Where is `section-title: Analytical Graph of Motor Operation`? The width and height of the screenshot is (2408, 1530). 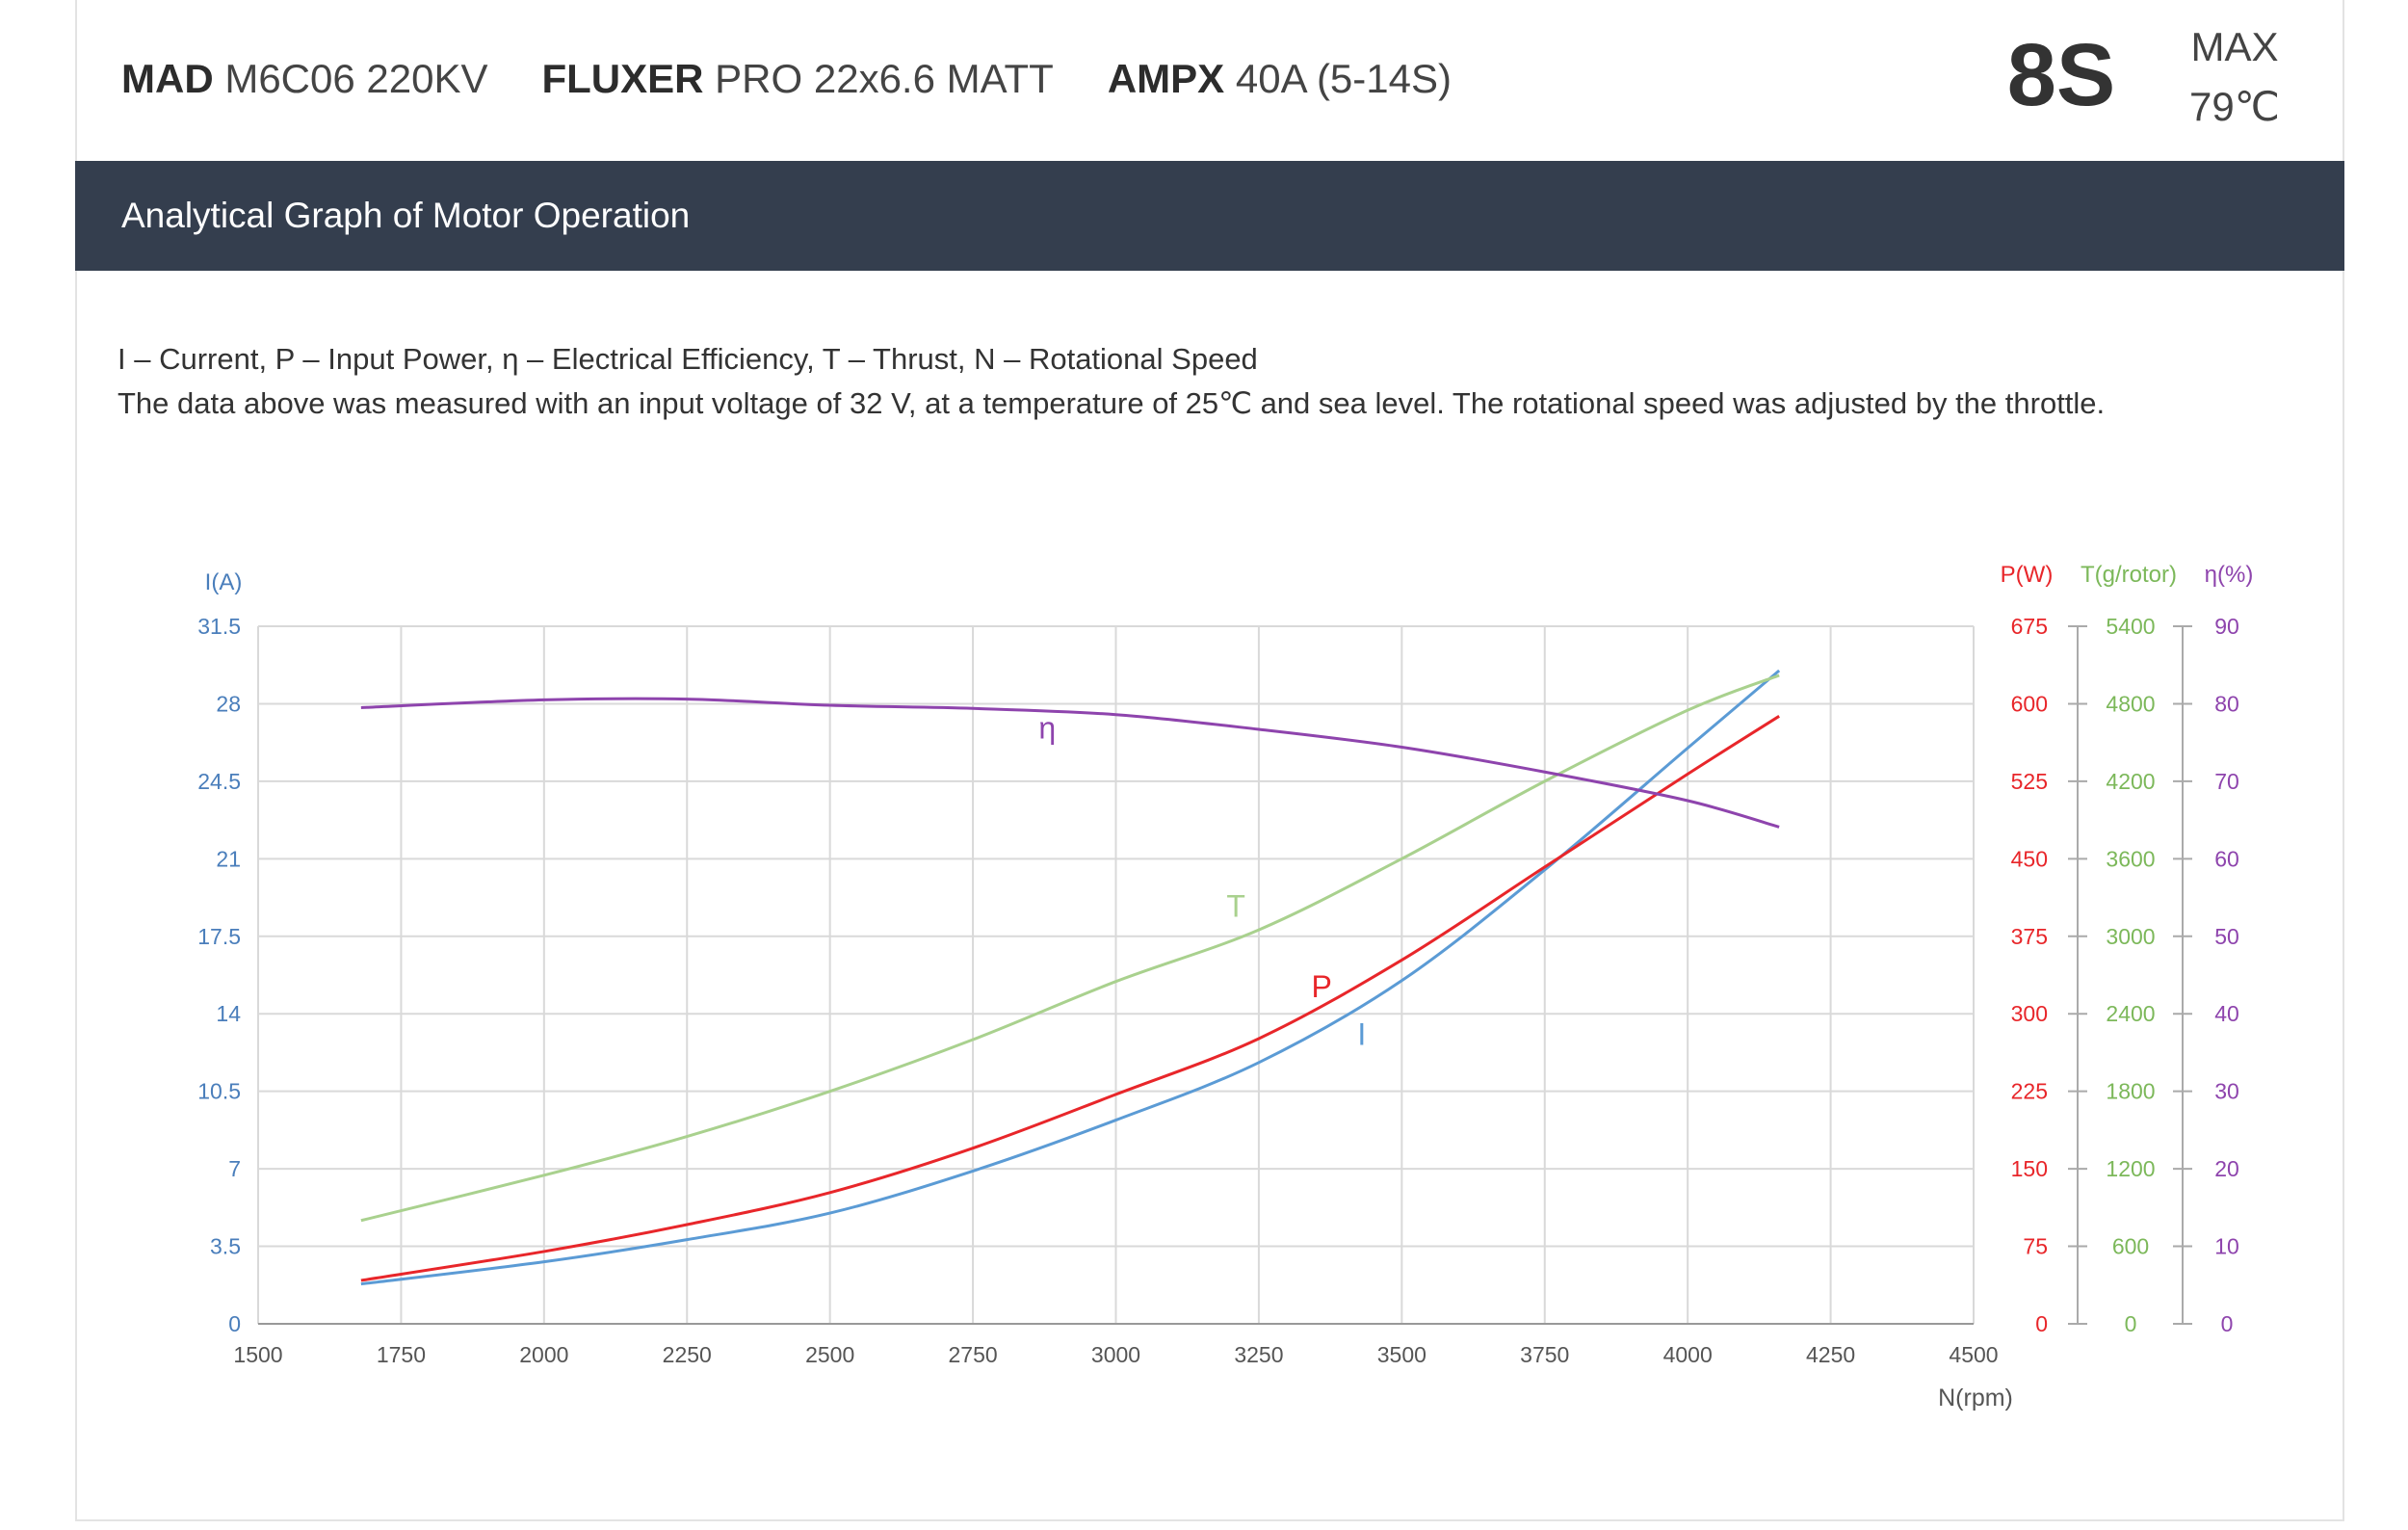
section-title: Analytical Graph of Motor Operation is located at coordinates (406, 216).